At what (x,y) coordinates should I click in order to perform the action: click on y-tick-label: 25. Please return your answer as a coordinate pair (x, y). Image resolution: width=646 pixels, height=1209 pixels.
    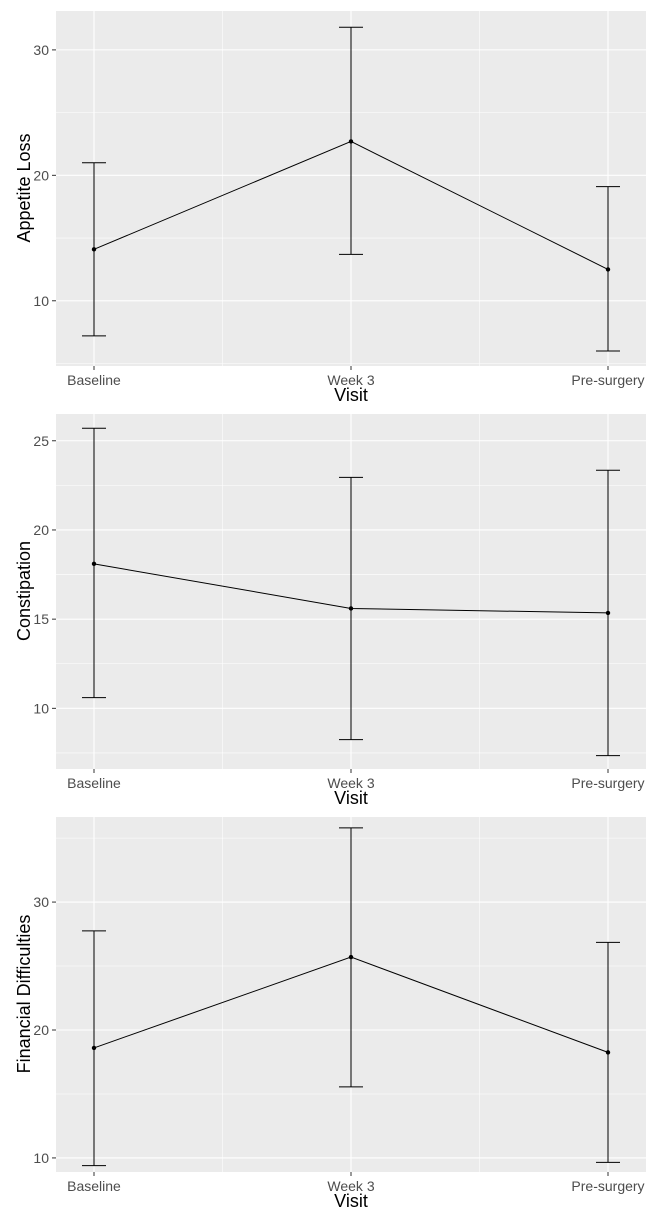
    Looking at the image, I should click on (41, 441).